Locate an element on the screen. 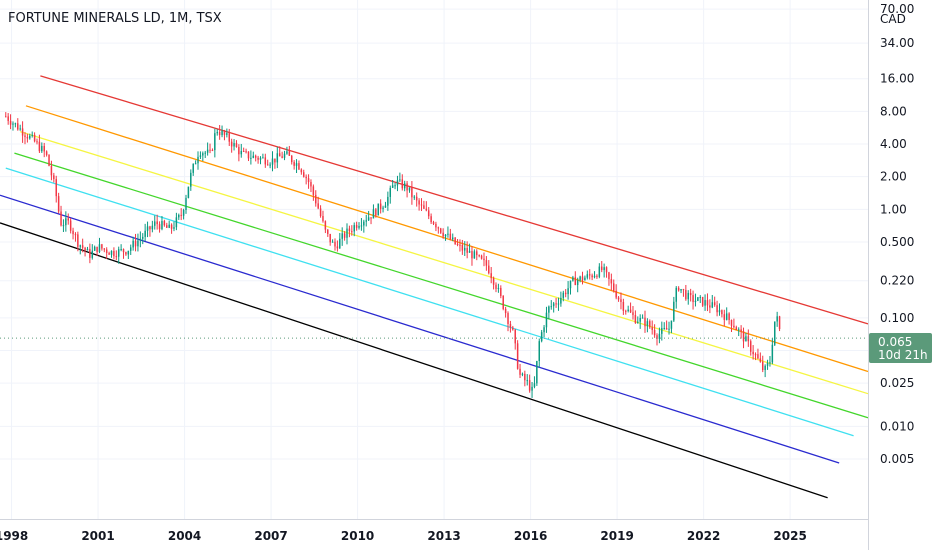 The image size is (932, 550). price-badge: 0.065 10d 21h is located at coordinates (900, 348).